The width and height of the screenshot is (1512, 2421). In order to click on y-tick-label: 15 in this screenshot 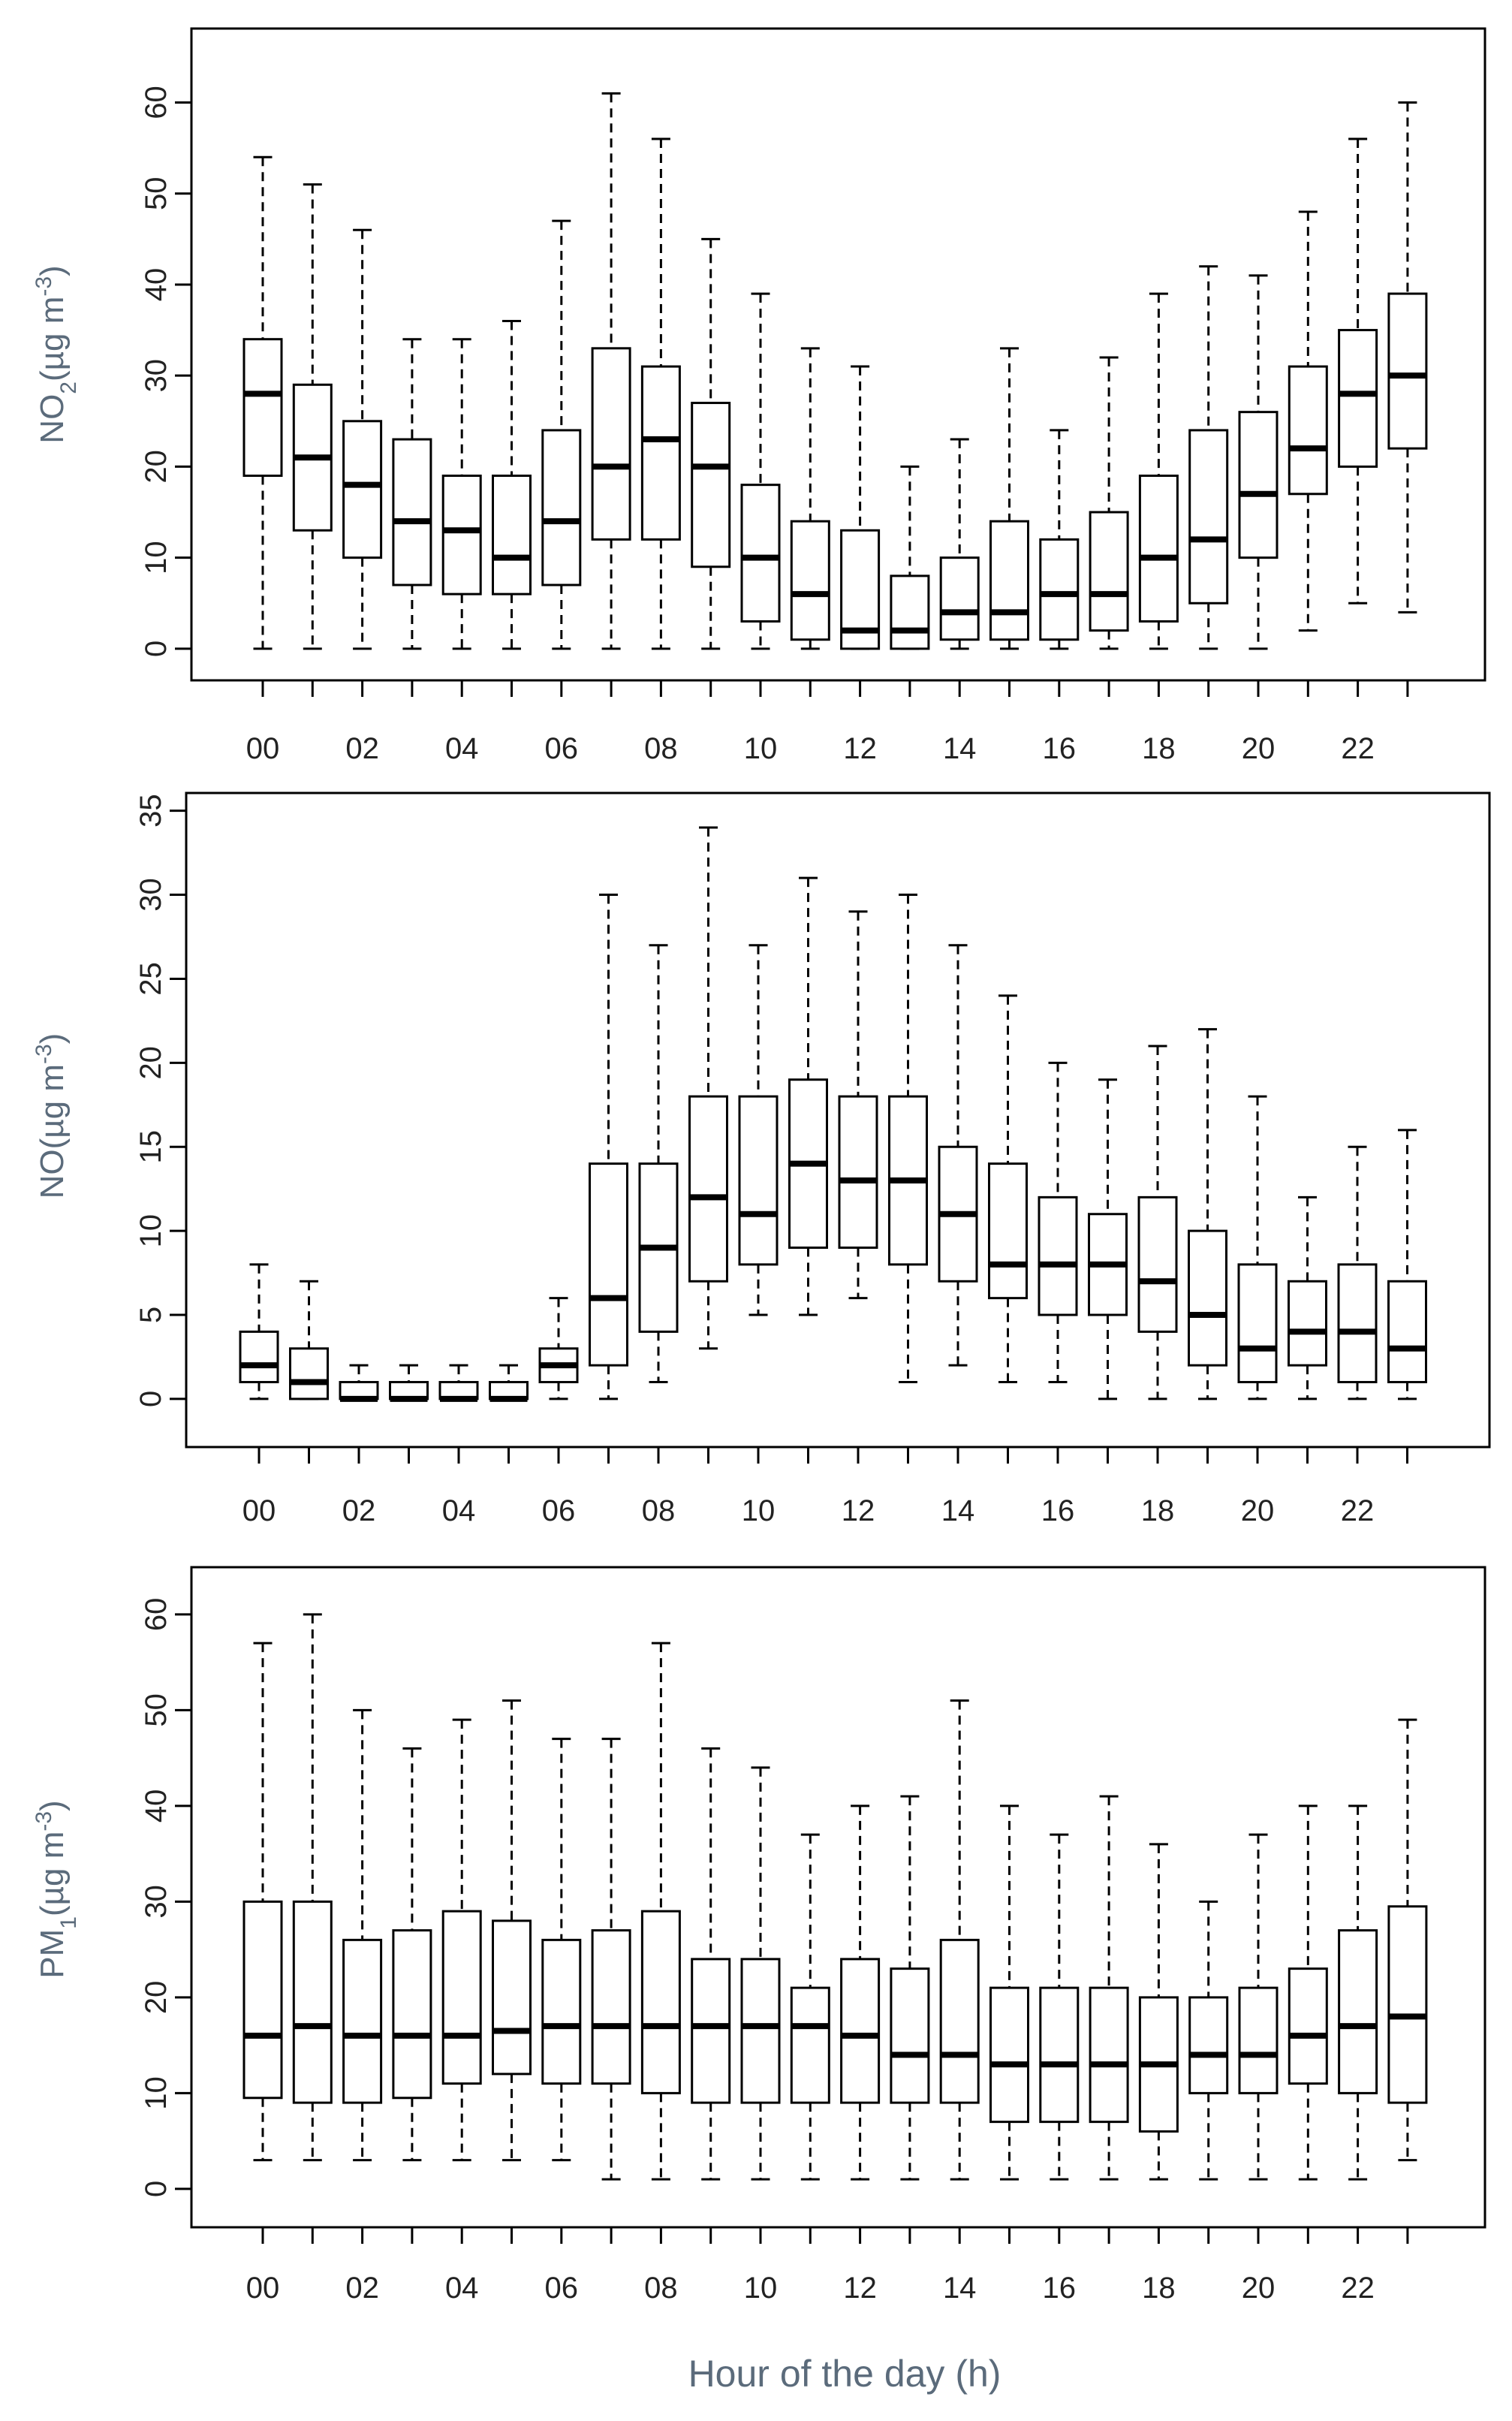, I will do `click(151, 1147)`.